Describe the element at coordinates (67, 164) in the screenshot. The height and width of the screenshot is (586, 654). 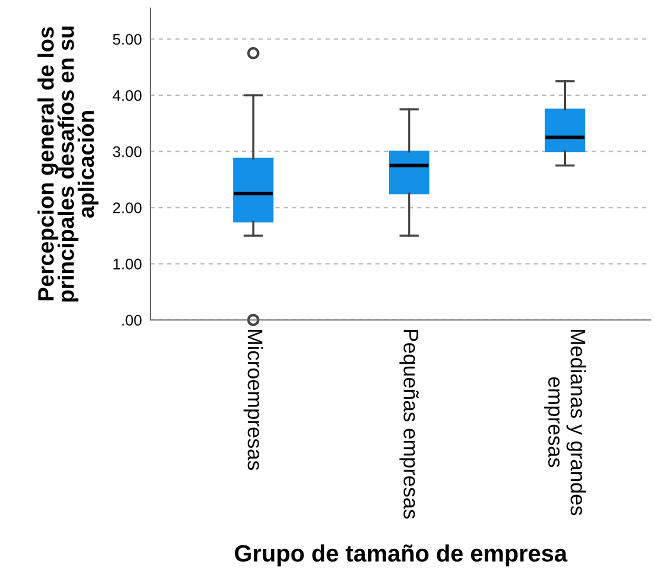
I see `y-axis-title: Percepcion general de los principales desafíos en su aplicación` at that location.